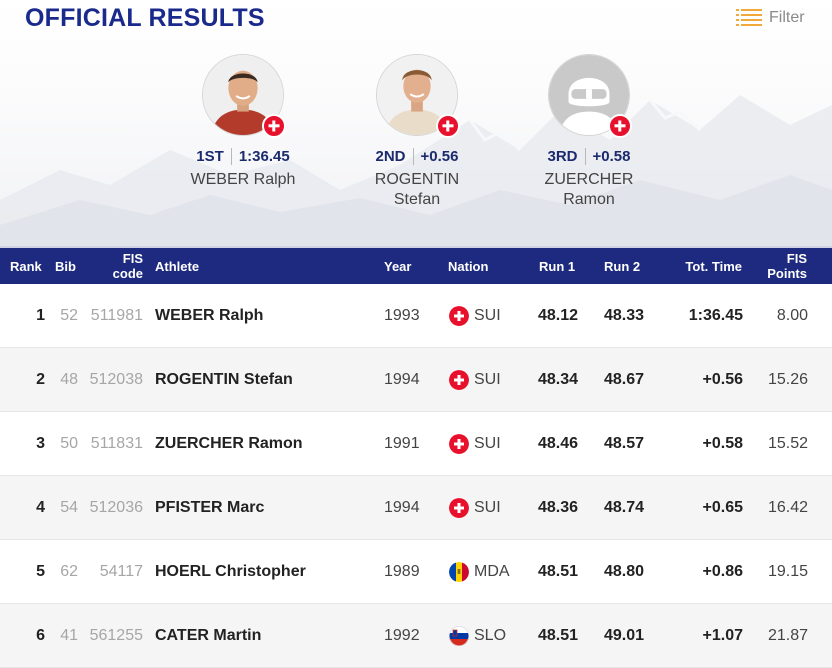 The width and height of the screenshot is (832, 668). Describe the element at coordinates (439, 156) in the screenshot. I see `podium-gap: +0.56` at that location.